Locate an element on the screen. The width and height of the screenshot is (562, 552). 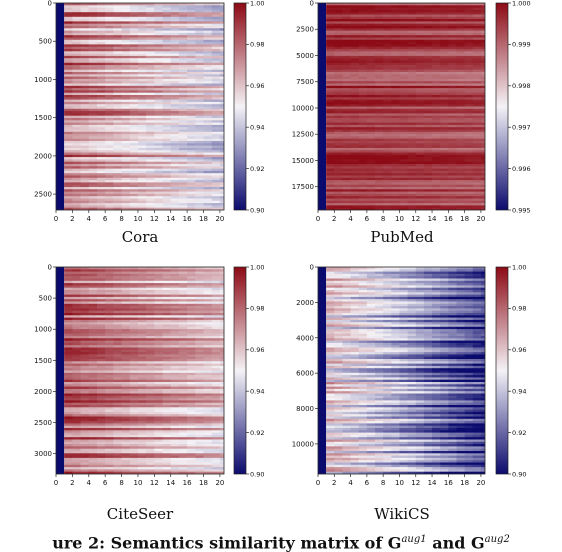
x-tick-label: 10 is located at coordinates (399, 219).